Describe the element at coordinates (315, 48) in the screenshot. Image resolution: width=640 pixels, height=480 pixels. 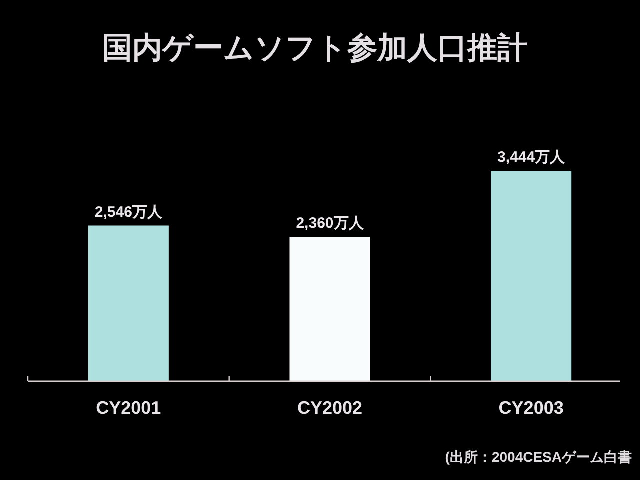
I see `title: 国内ゲームソフト参加人口推計` at that location.